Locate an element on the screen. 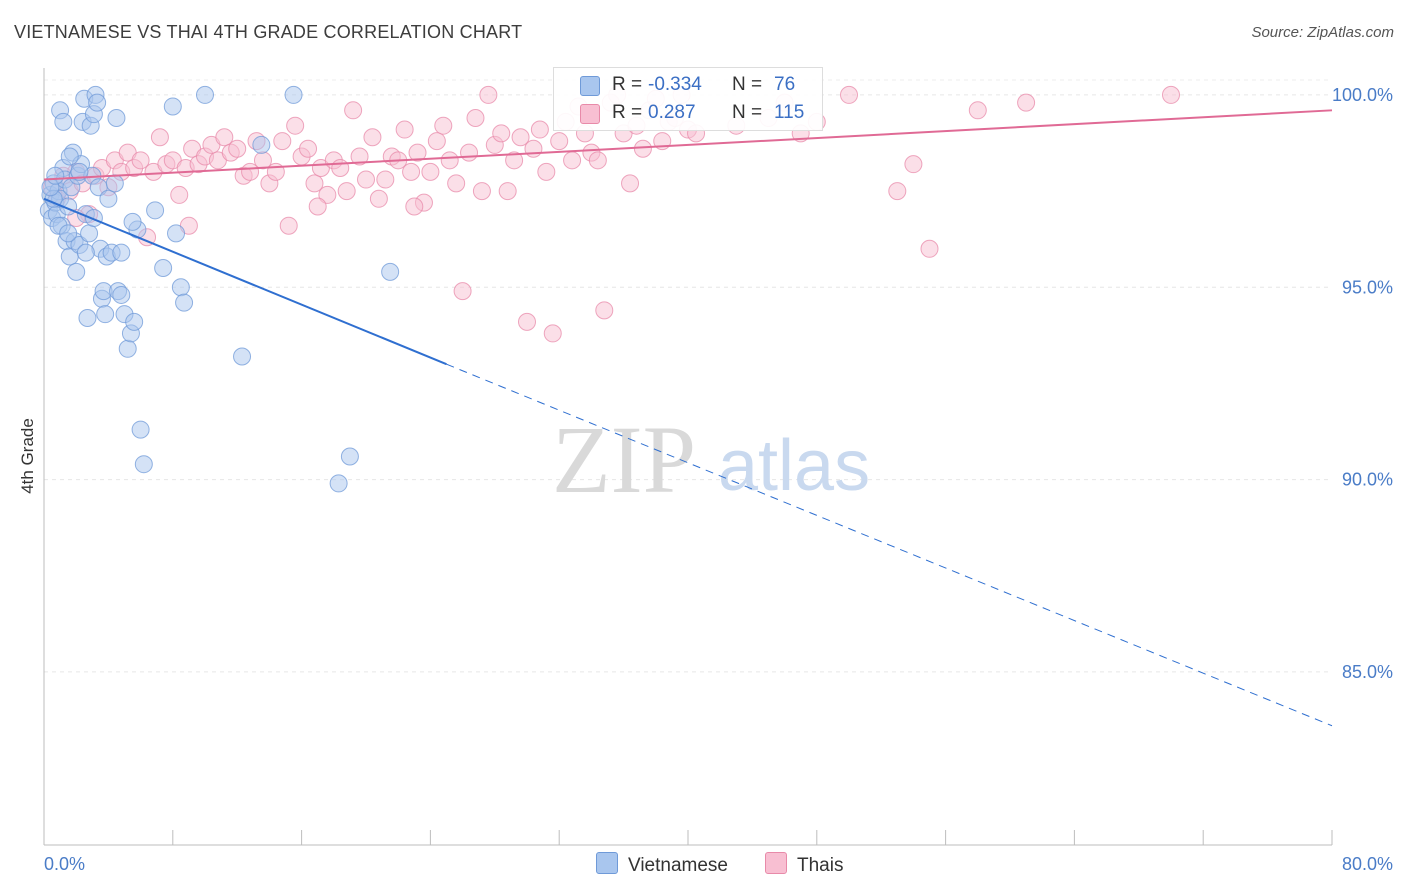  bottom-legend-thais: Thais is located at coordinates (804, 864).